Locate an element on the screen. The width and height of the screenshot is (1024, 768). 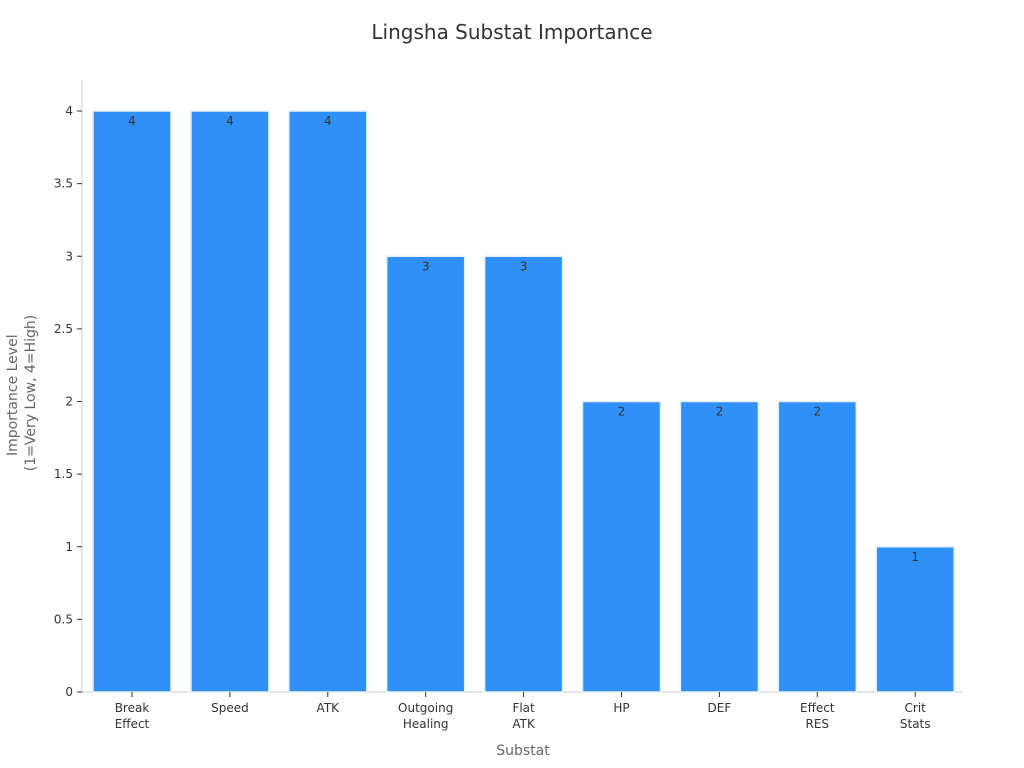
y-axis-title-line-1: Importance Level is located at coordinates (13, 395).